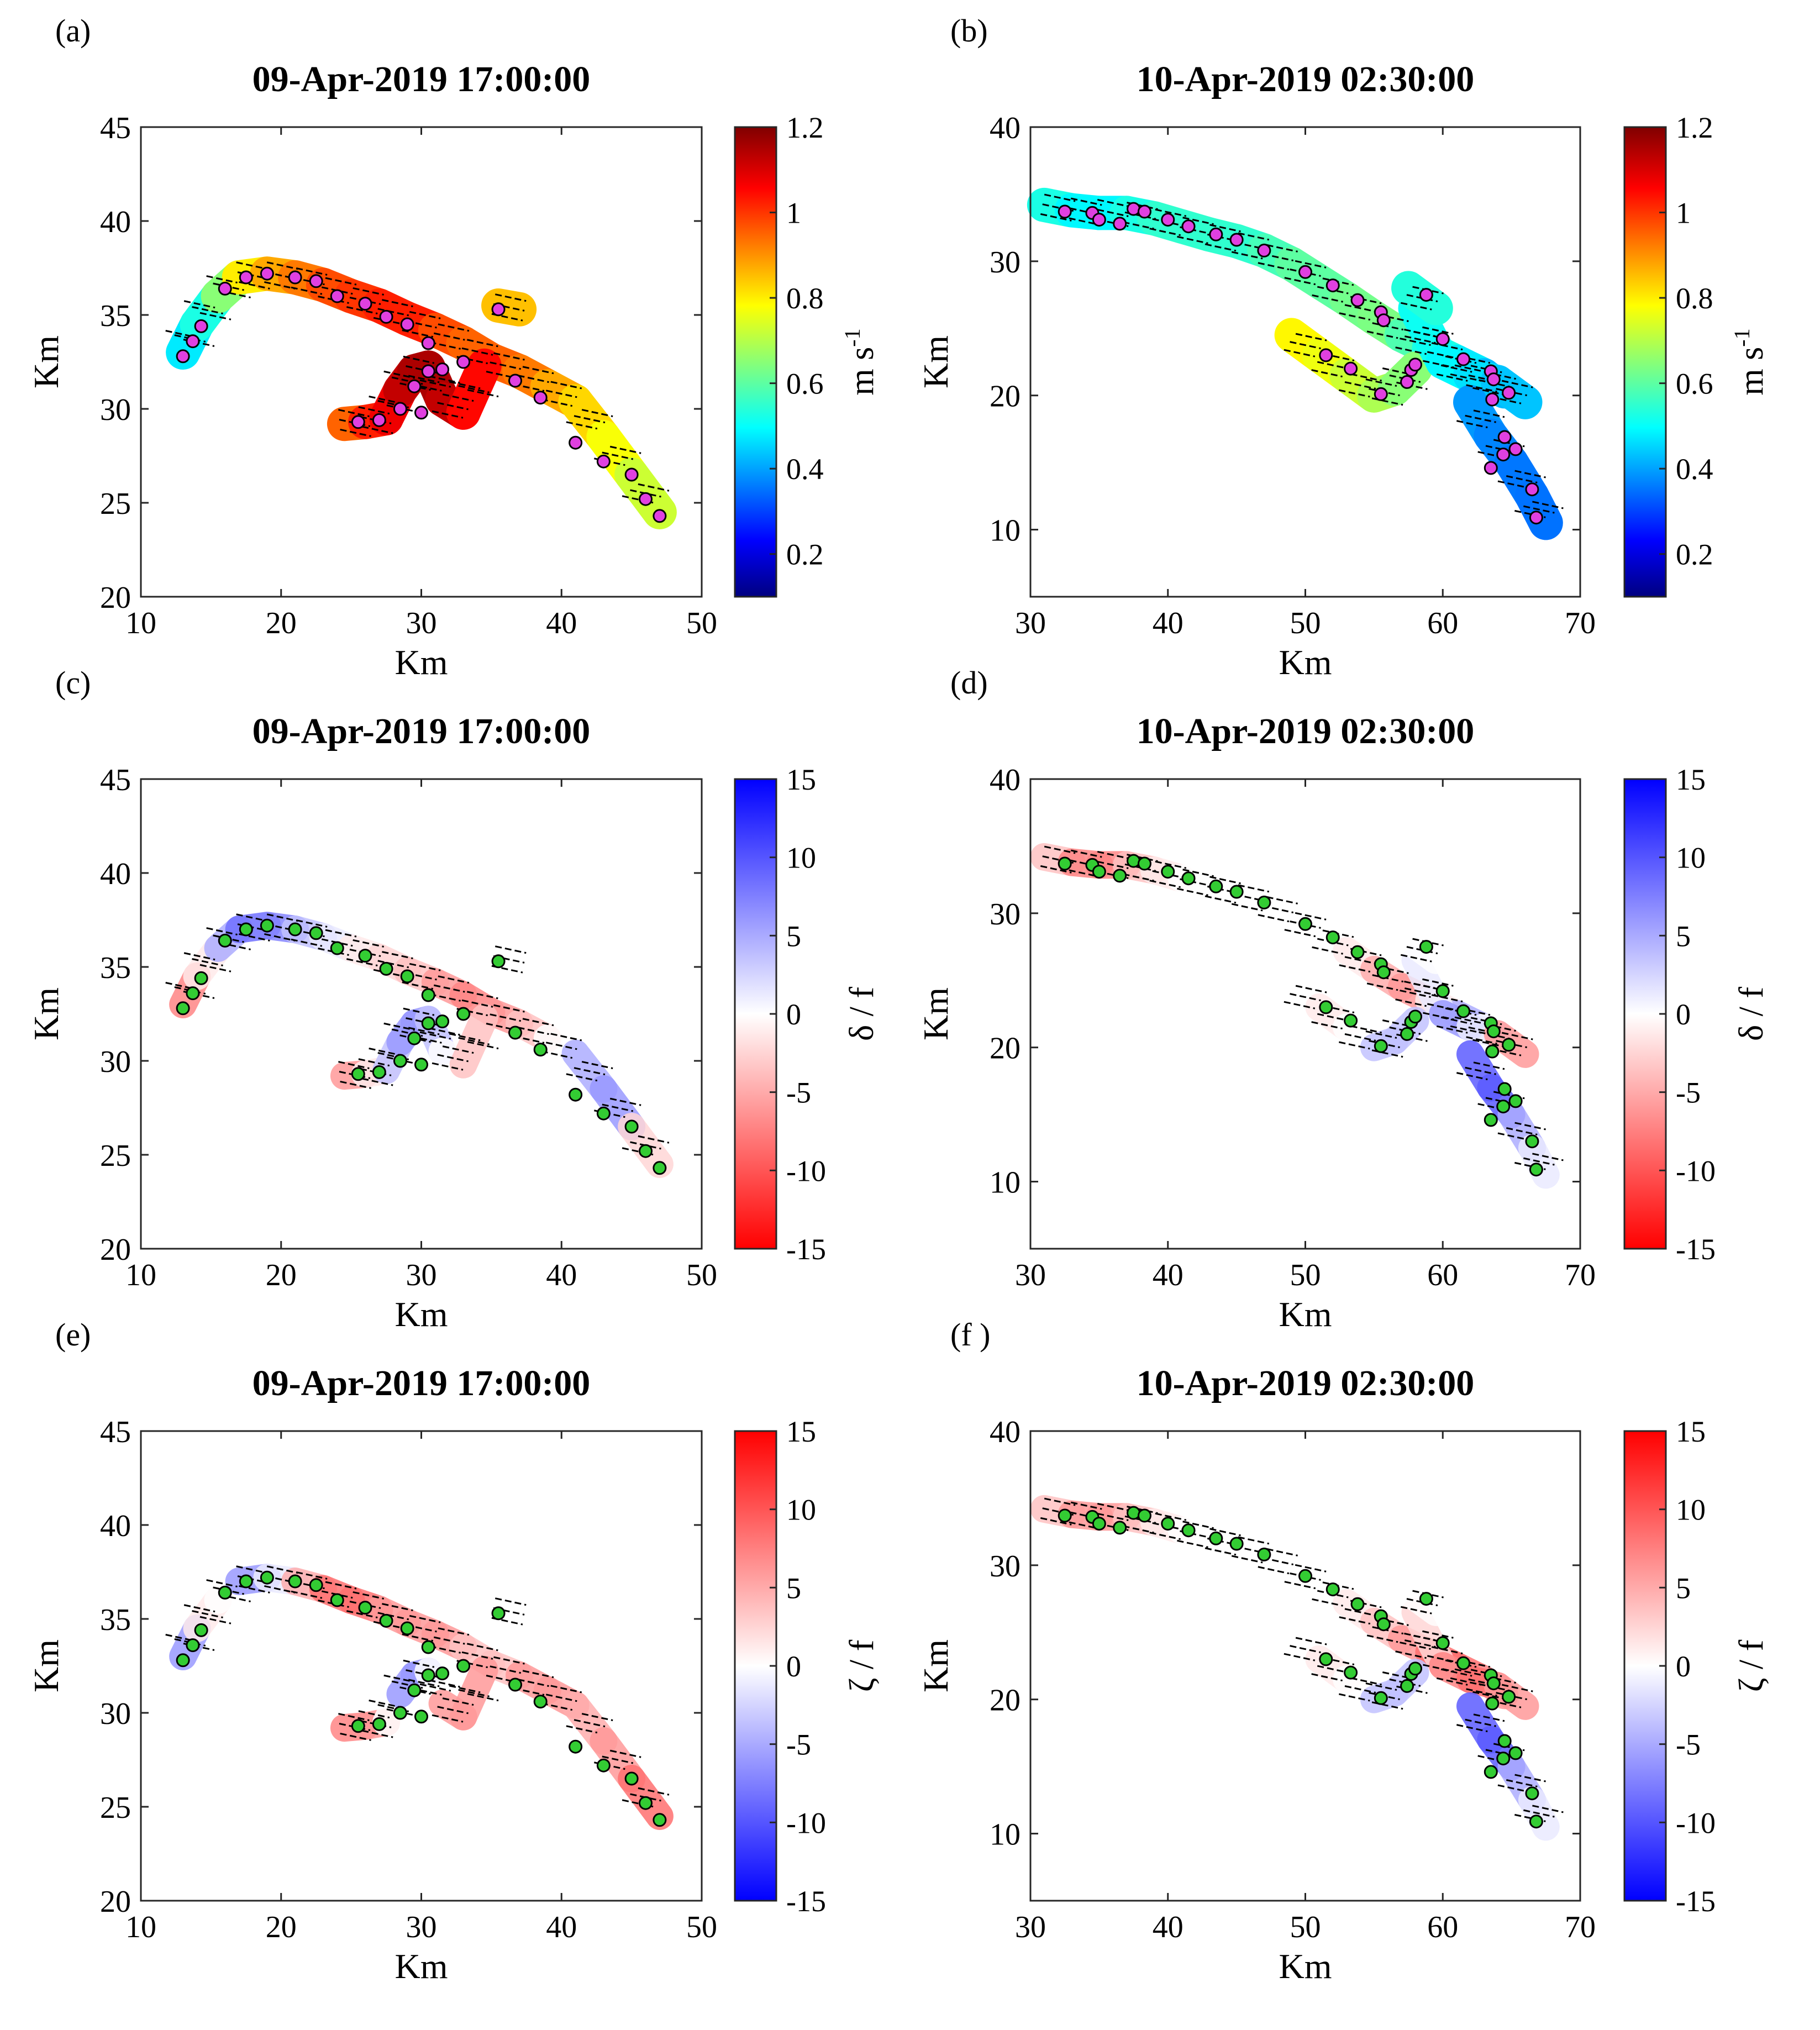 The image size is (1820, 2030). I want to click on x-tick-label: 50, so click(1305, 623).